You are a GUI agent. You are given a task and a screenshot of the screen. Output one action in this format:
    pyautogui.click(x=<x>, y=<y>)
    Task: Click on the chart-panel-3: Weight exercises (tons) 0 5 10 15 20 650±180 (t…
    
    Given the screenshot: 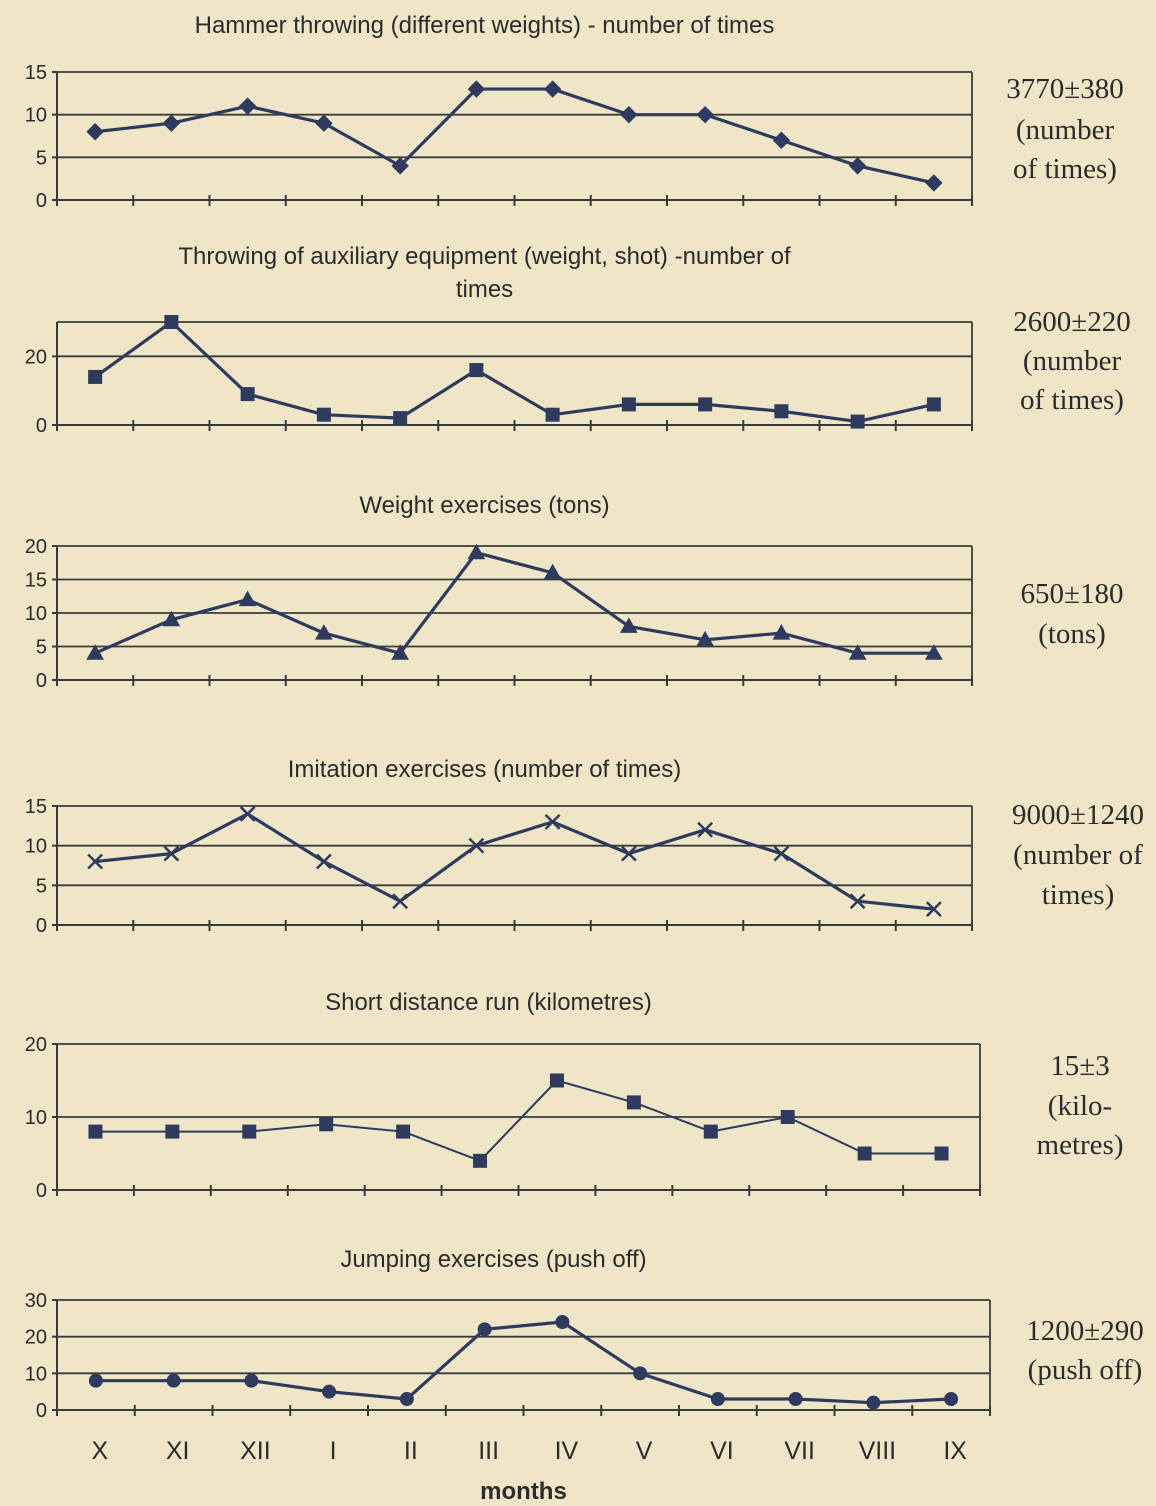 What is the action you would take?
    pyautogui.click(x=574, y=592)
    